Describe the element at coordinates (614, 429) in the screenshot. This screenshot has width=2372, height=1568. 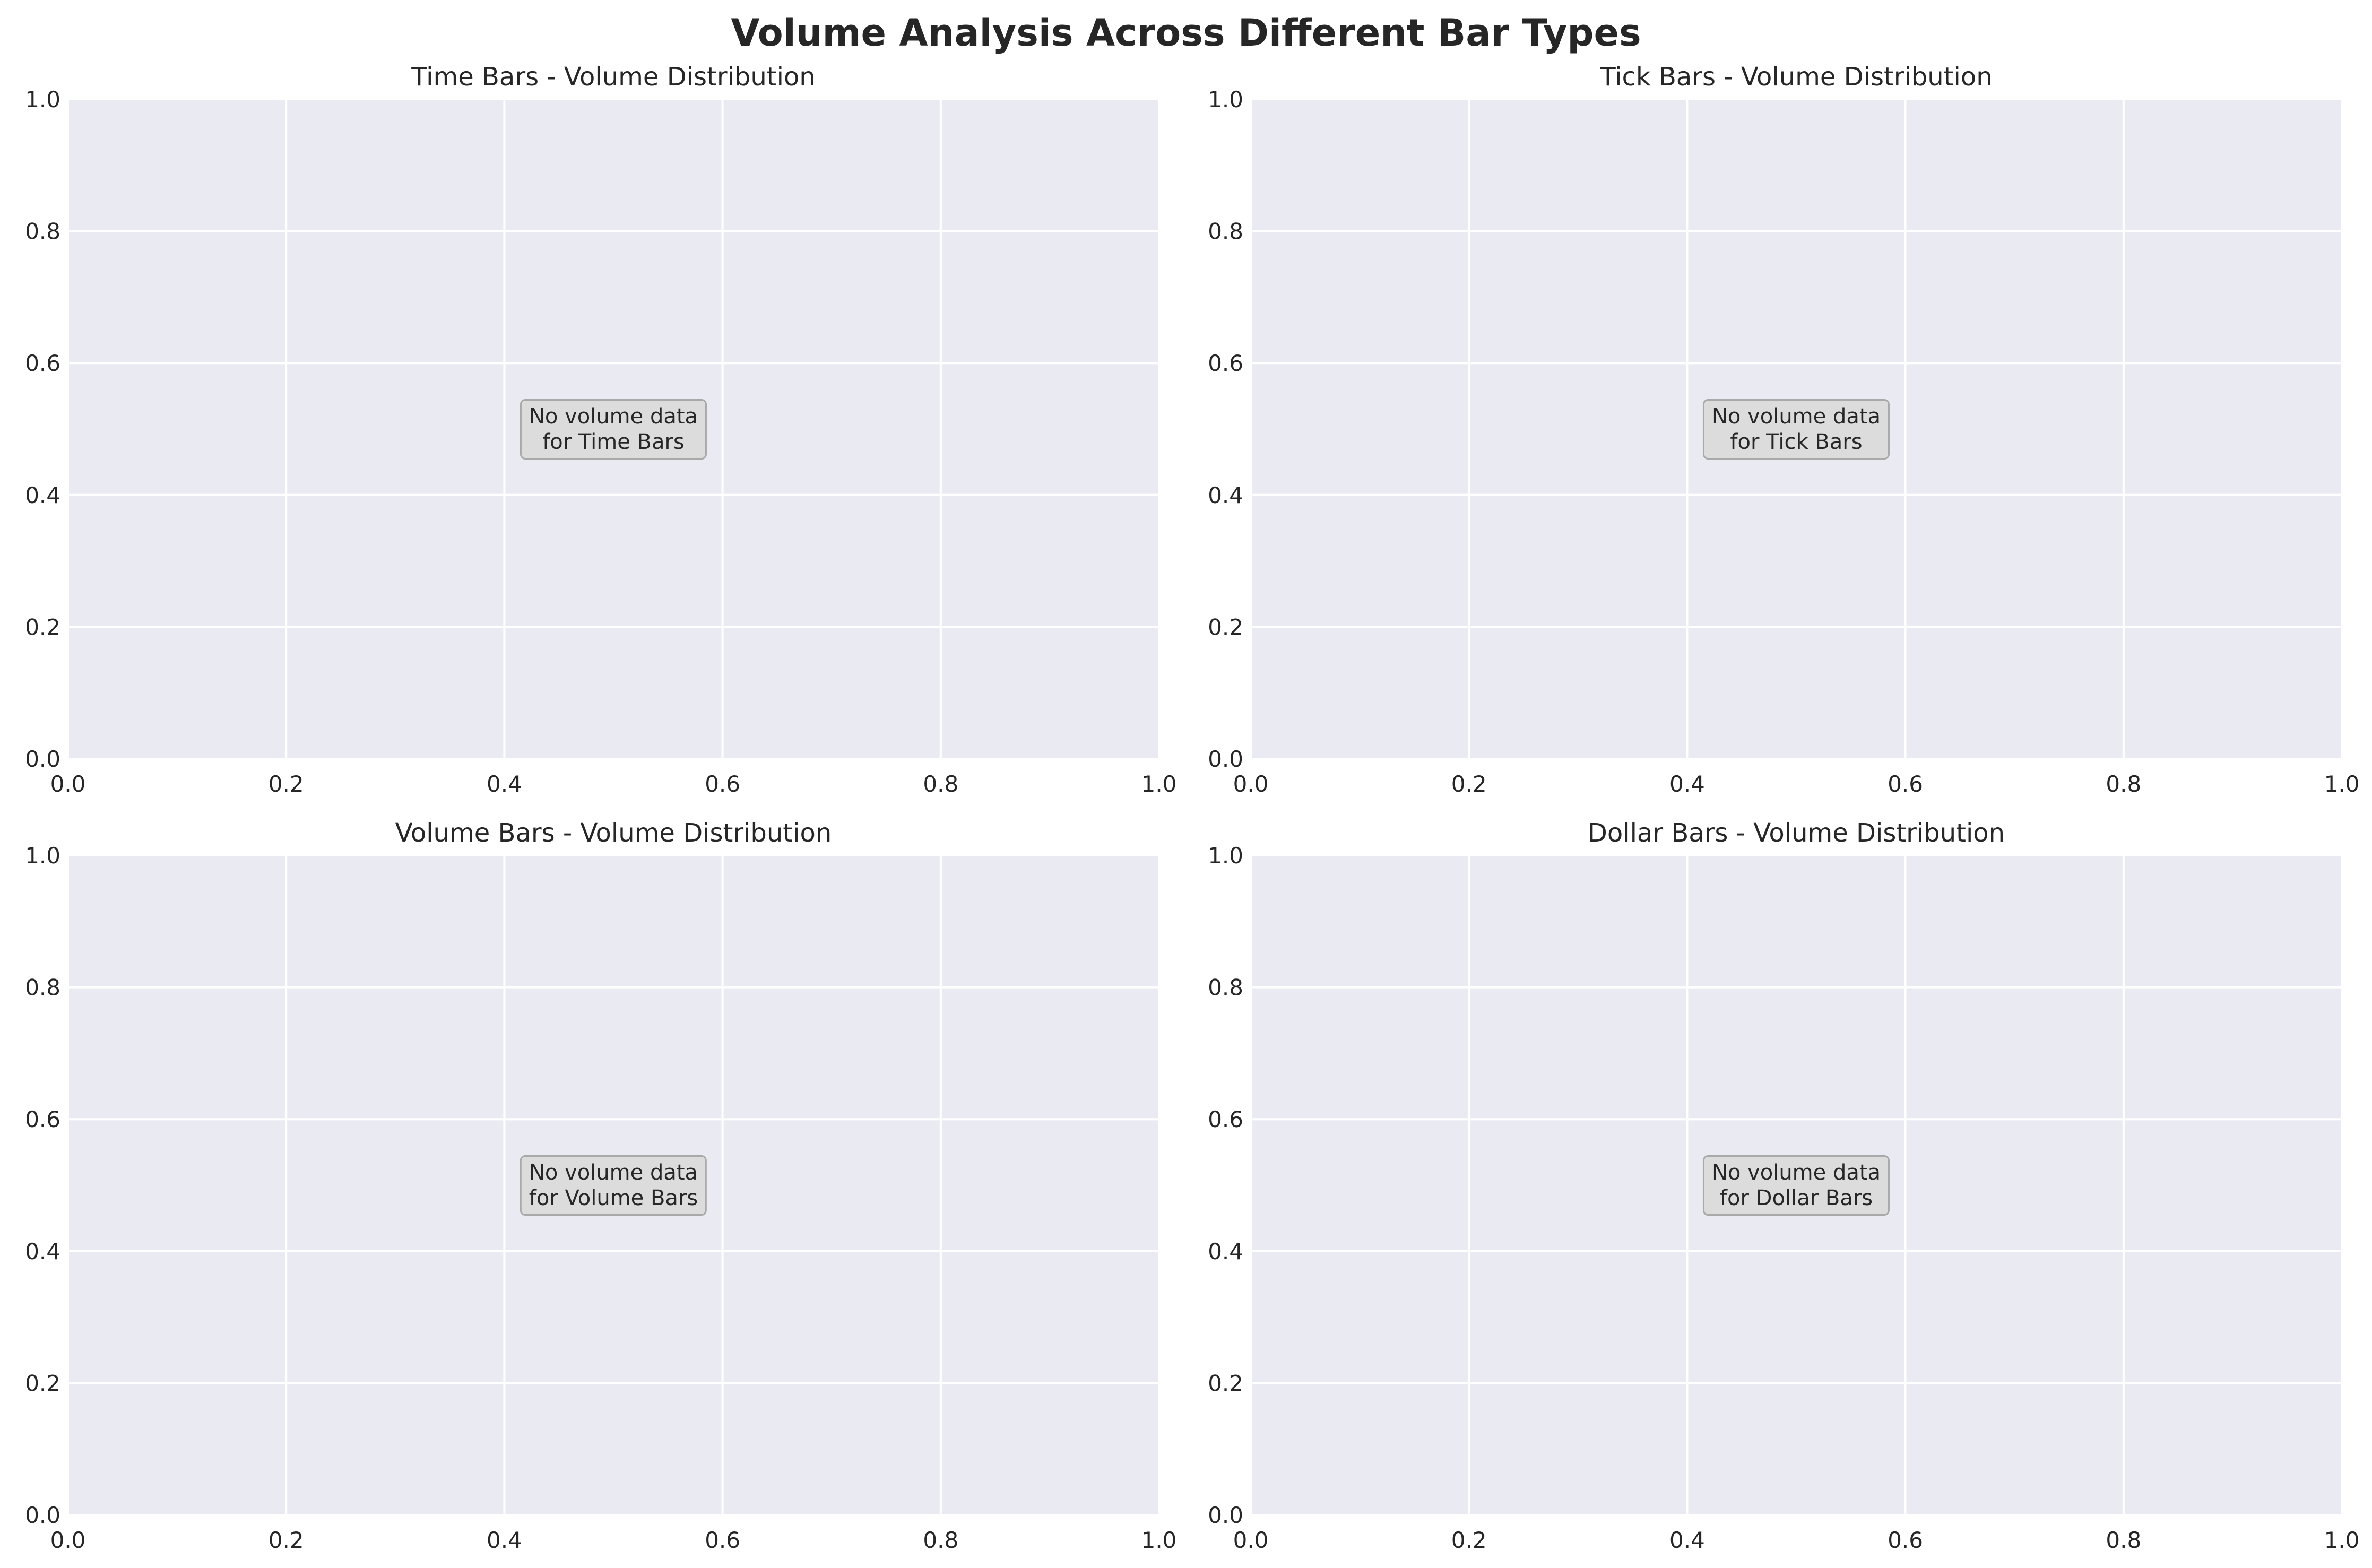
I see `no-data-annotation: No volume data for Time Bars` at that location.